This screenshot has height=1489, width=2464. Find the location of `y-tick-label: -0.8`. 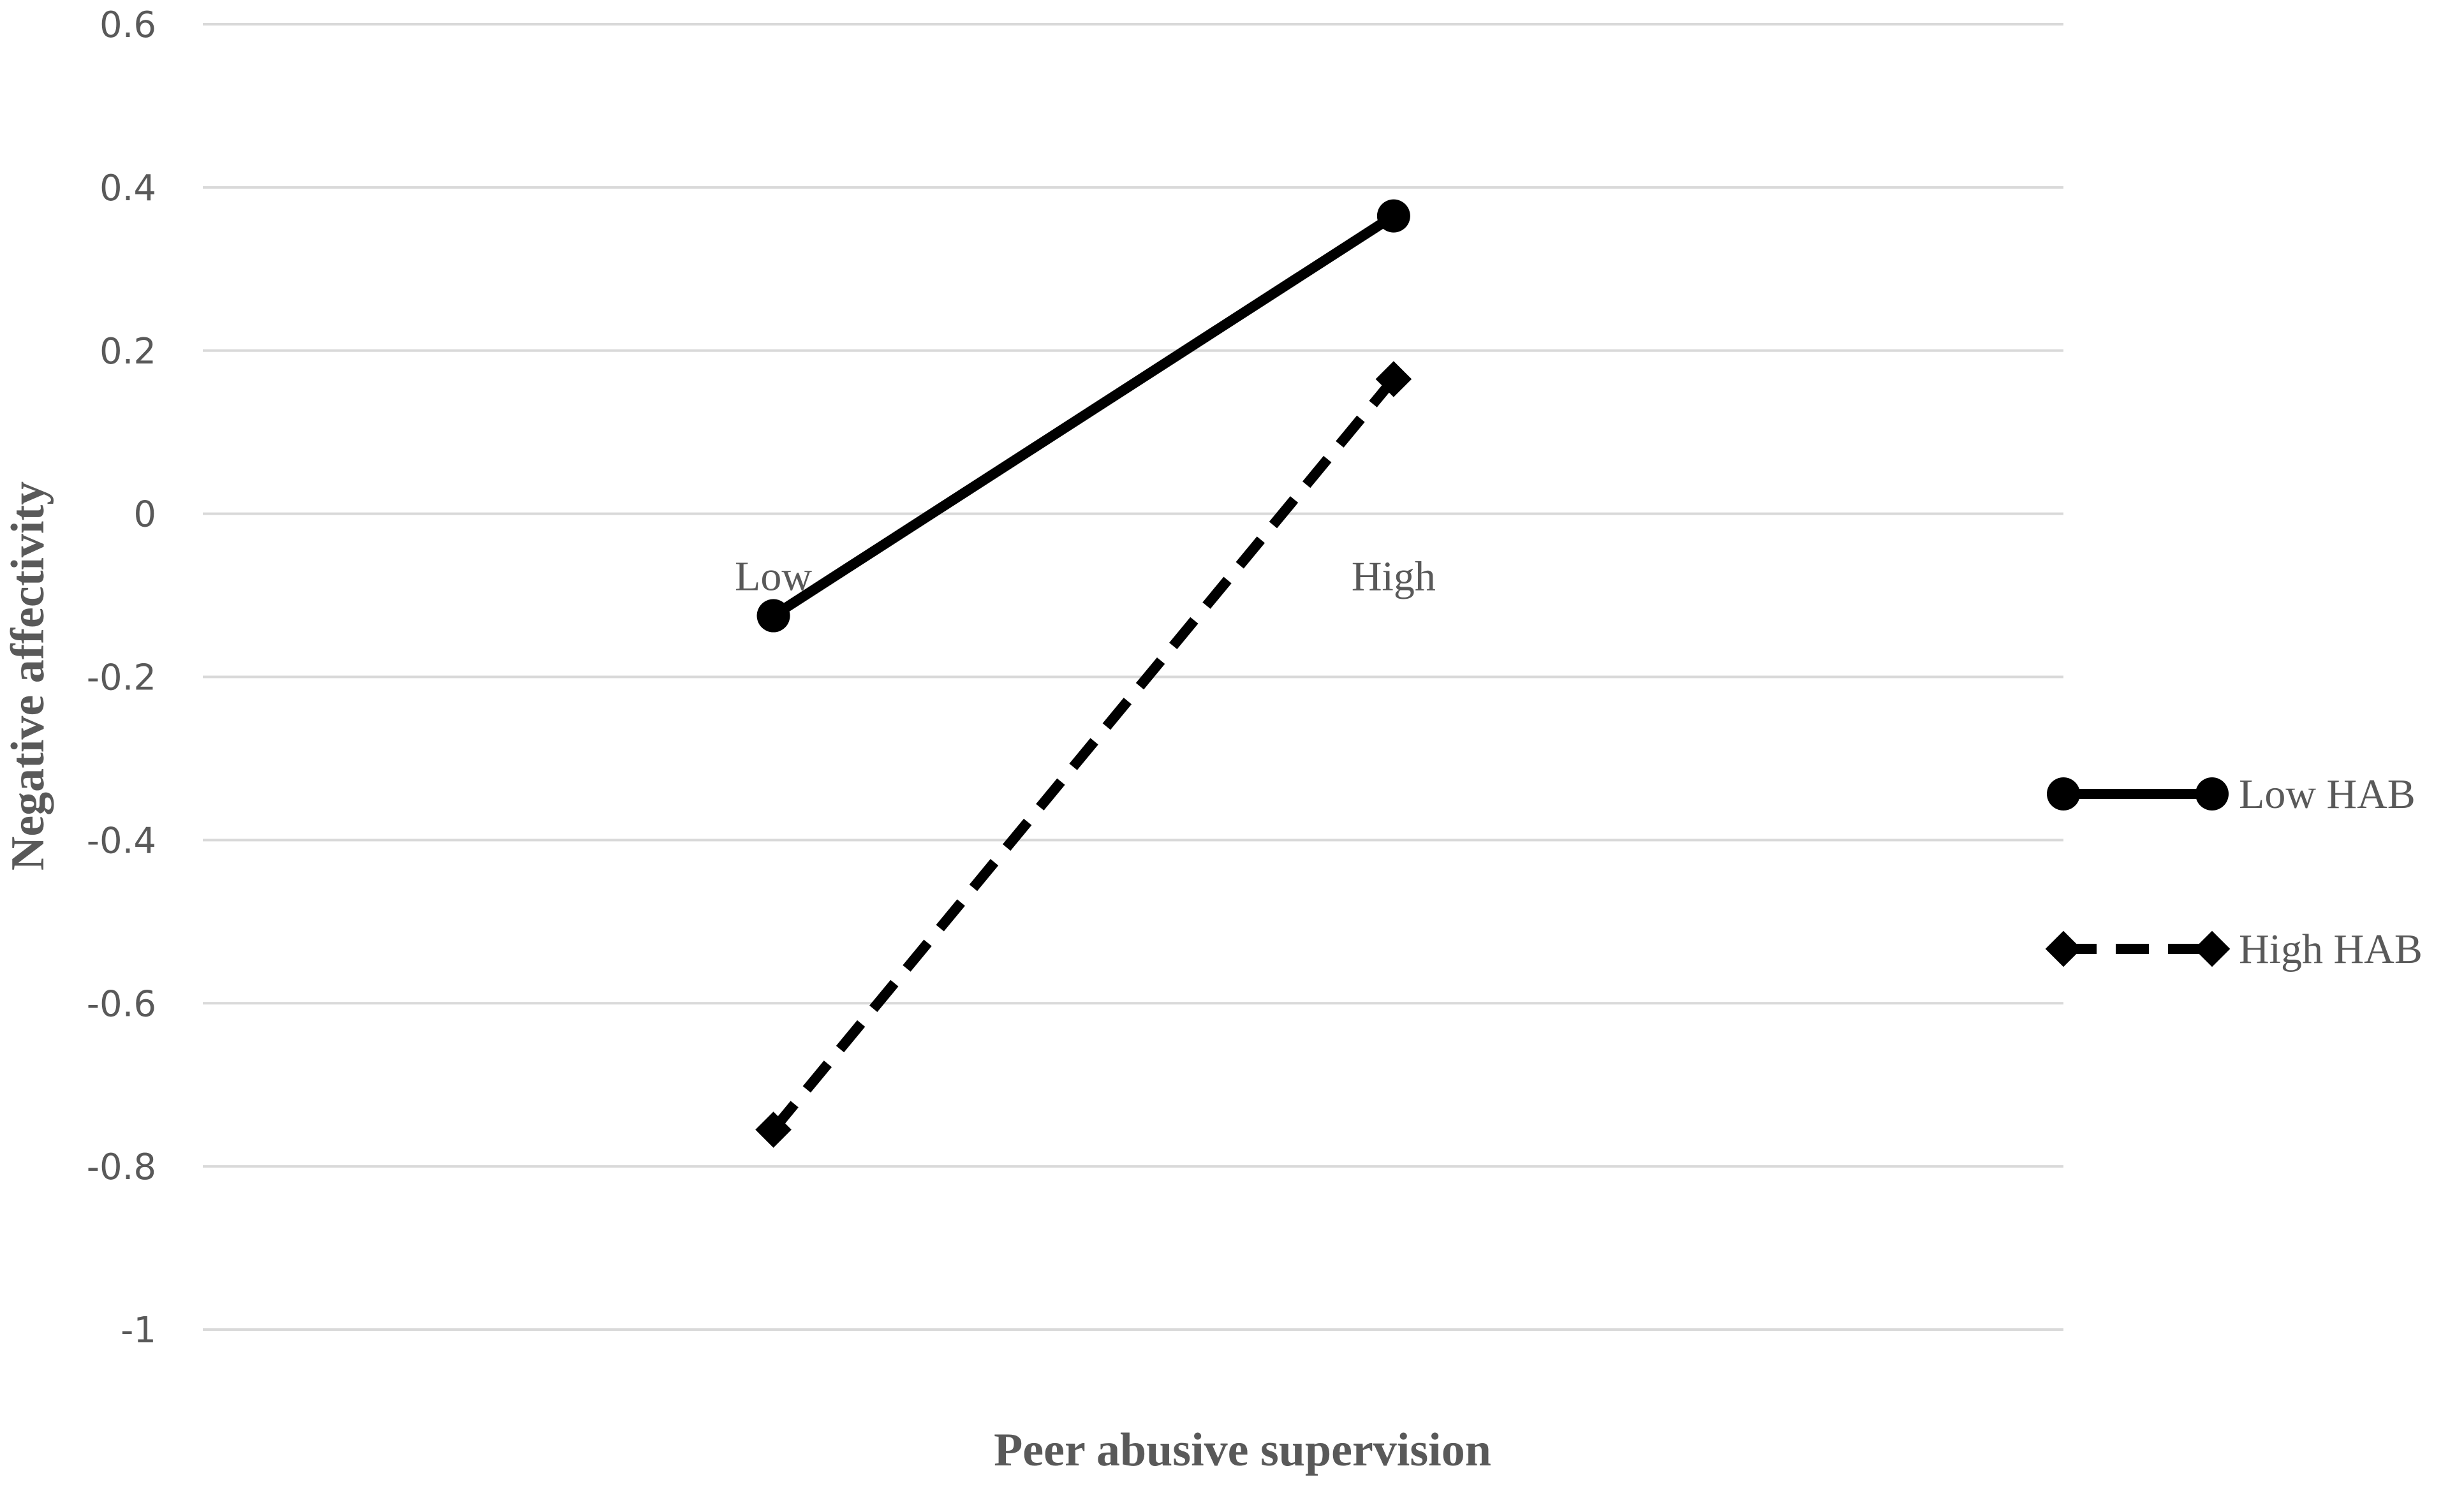

y-tick-label: -0.8 is located at coordinates (121, 1167).